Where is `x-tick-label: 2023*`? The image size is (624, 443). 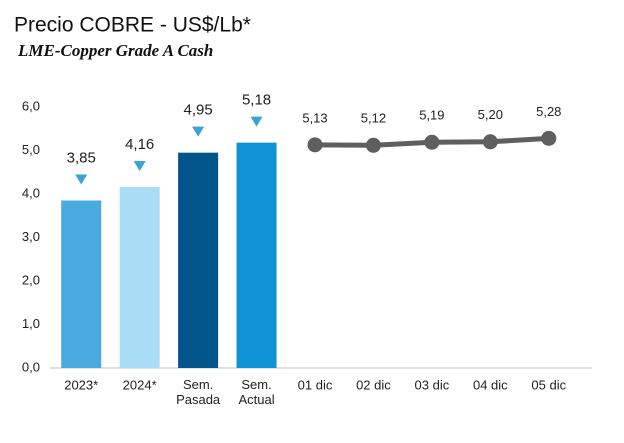
x-tick-label: 2023* is located at coordinates (81, 384).